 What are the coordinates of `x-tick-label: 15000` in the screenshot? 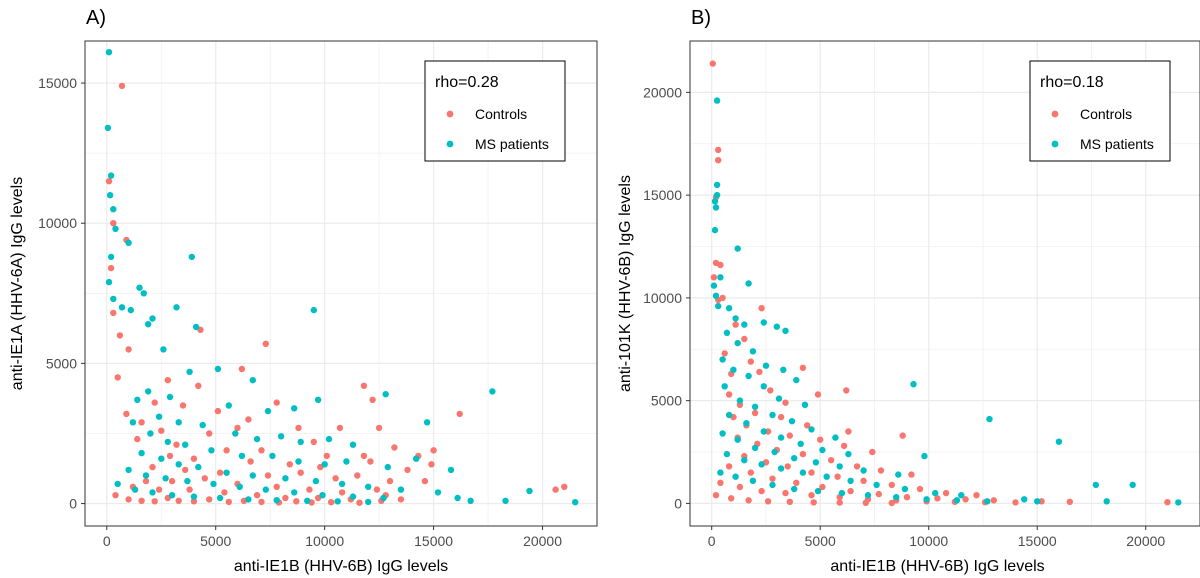 It's located at (433, 541).